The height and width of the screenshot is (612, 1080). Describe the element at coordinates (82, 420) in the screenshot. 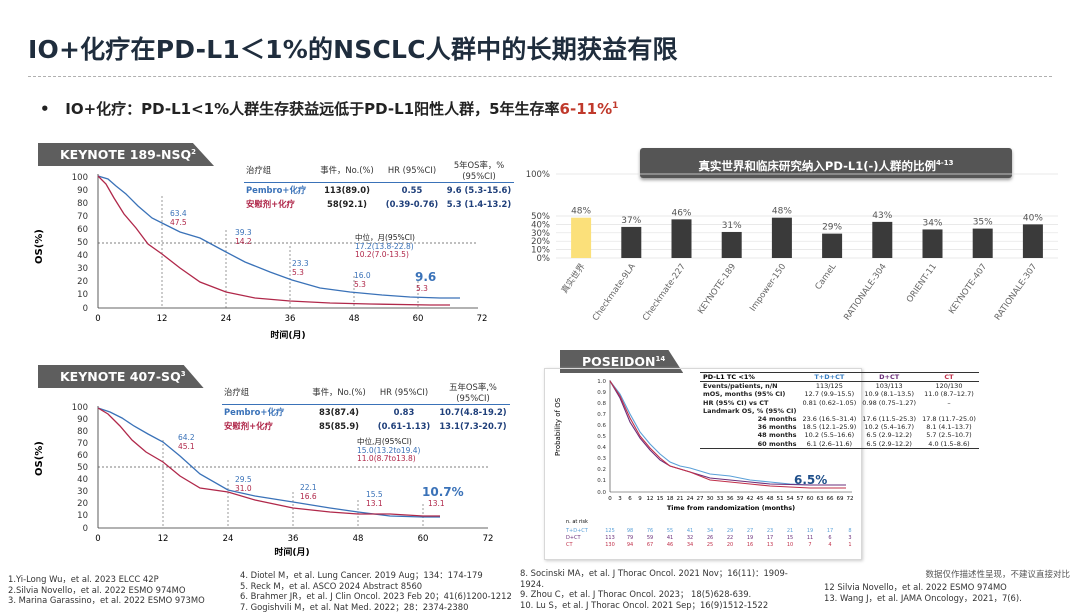

I see `svg-text: 90` at that location.